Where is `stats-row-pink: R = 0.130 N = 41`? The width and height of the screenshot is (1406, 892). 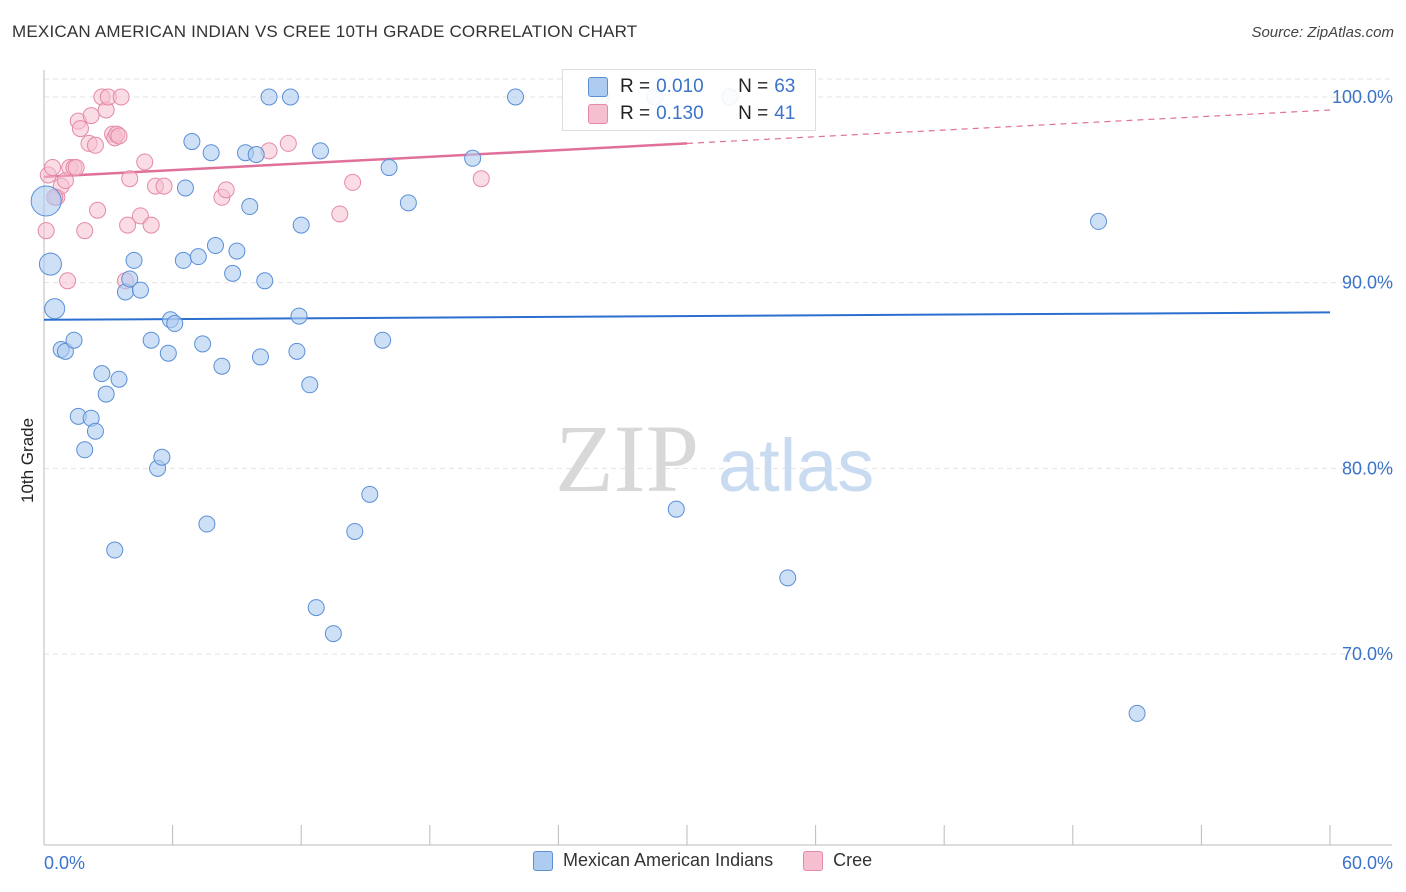
stats-row-pink: R = 0.130 N = 41 is located at coordinates (679, 114).